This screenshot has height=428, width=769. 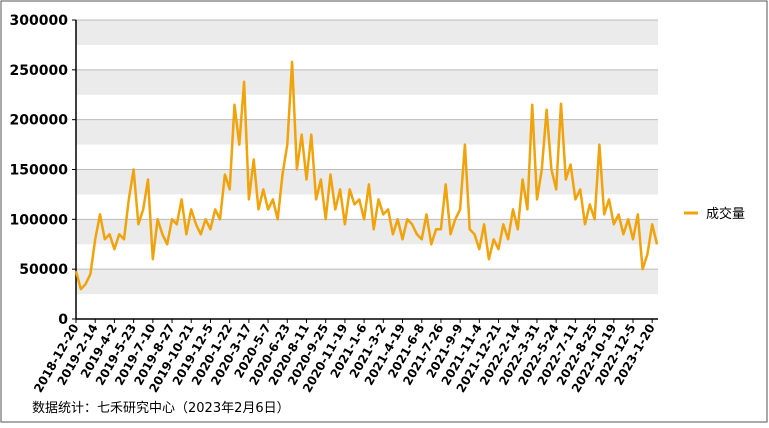 What do you see at coordinates (39, 121) in the screenshot?
I see `y-tick-label: 200000` at bounding box center [39, 121].